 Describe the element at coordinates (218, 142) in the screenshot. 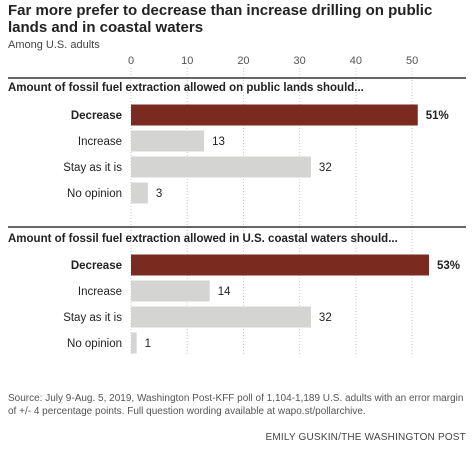

I see `data-label: 13` at that location.